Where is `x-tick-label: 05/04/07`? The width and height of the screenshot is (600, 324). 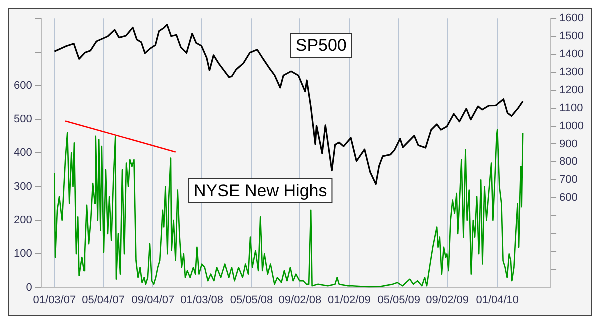 x-tick-label: 05/04/07 is located at coordinates (103, 300).